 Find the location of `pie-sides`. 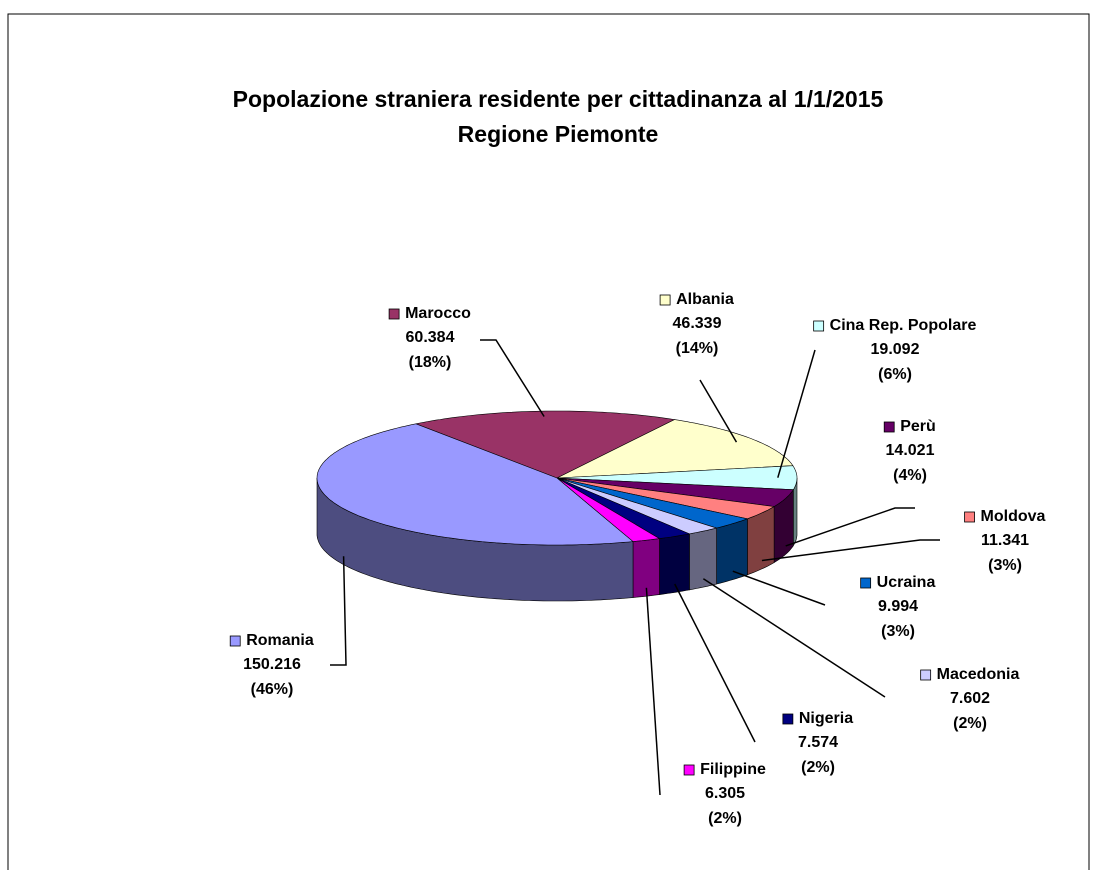

pie-sides is located at coordinates (557, 540).